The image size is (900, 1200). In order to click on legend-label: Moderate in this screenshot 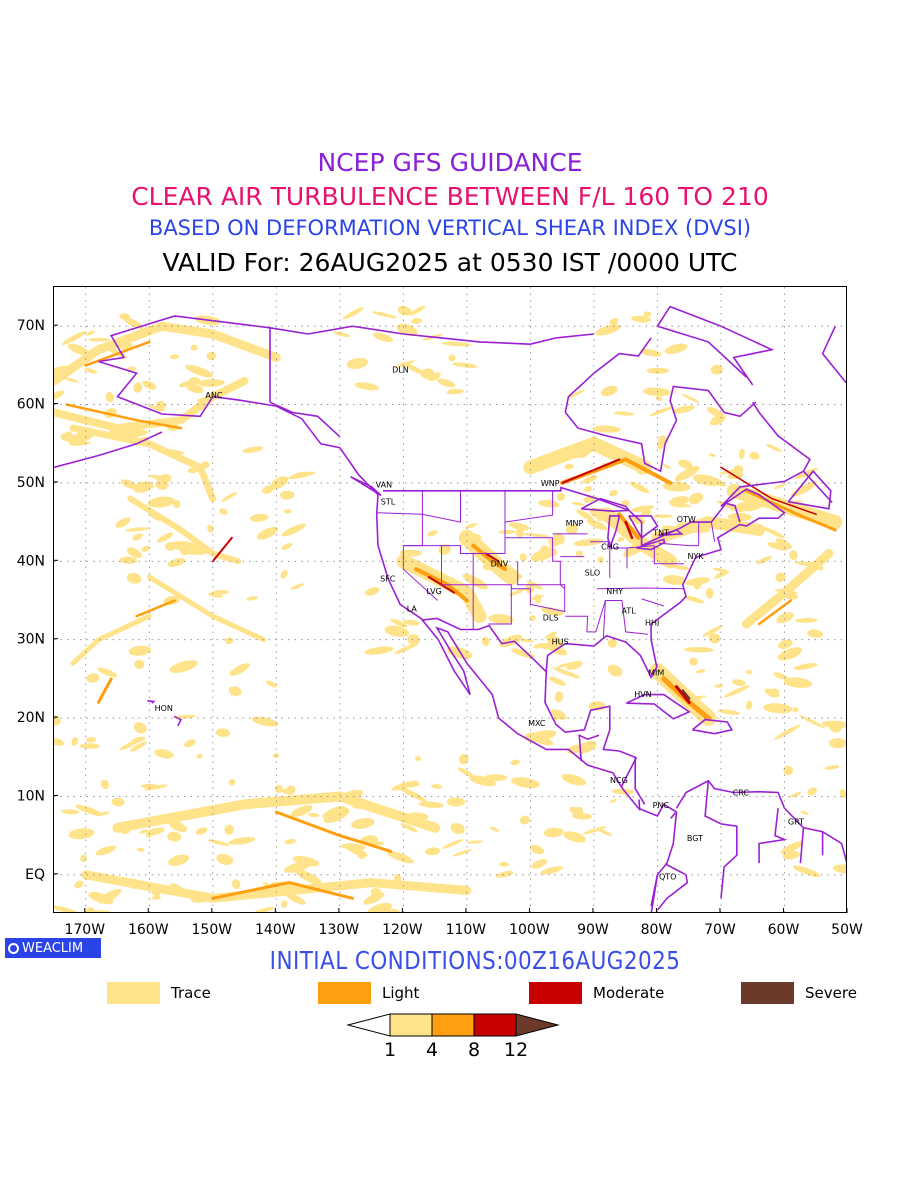, I will do `click(629, 993)`.